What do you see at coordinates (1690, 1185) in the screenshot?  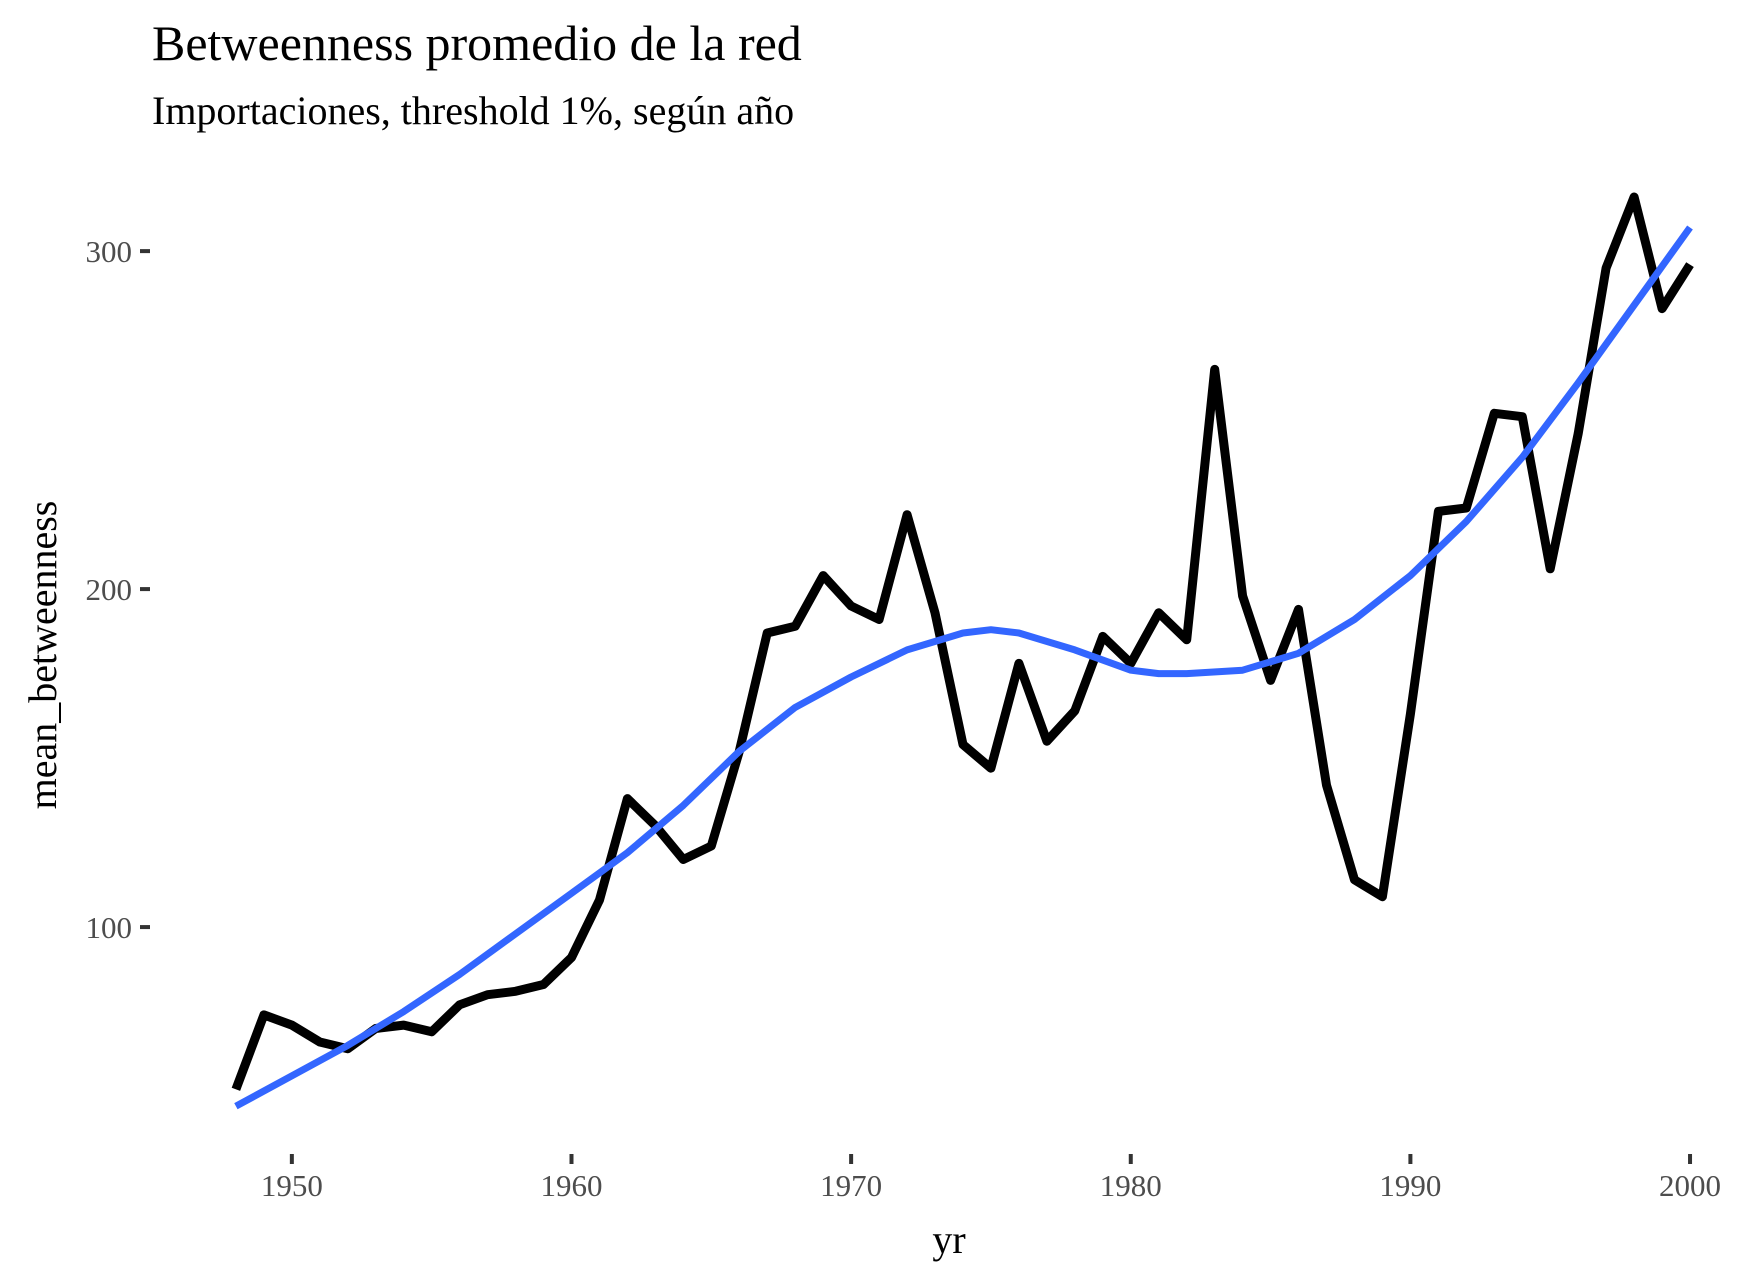 I see `x-tick-label: 2000` at bounding box center [1690, 1185].